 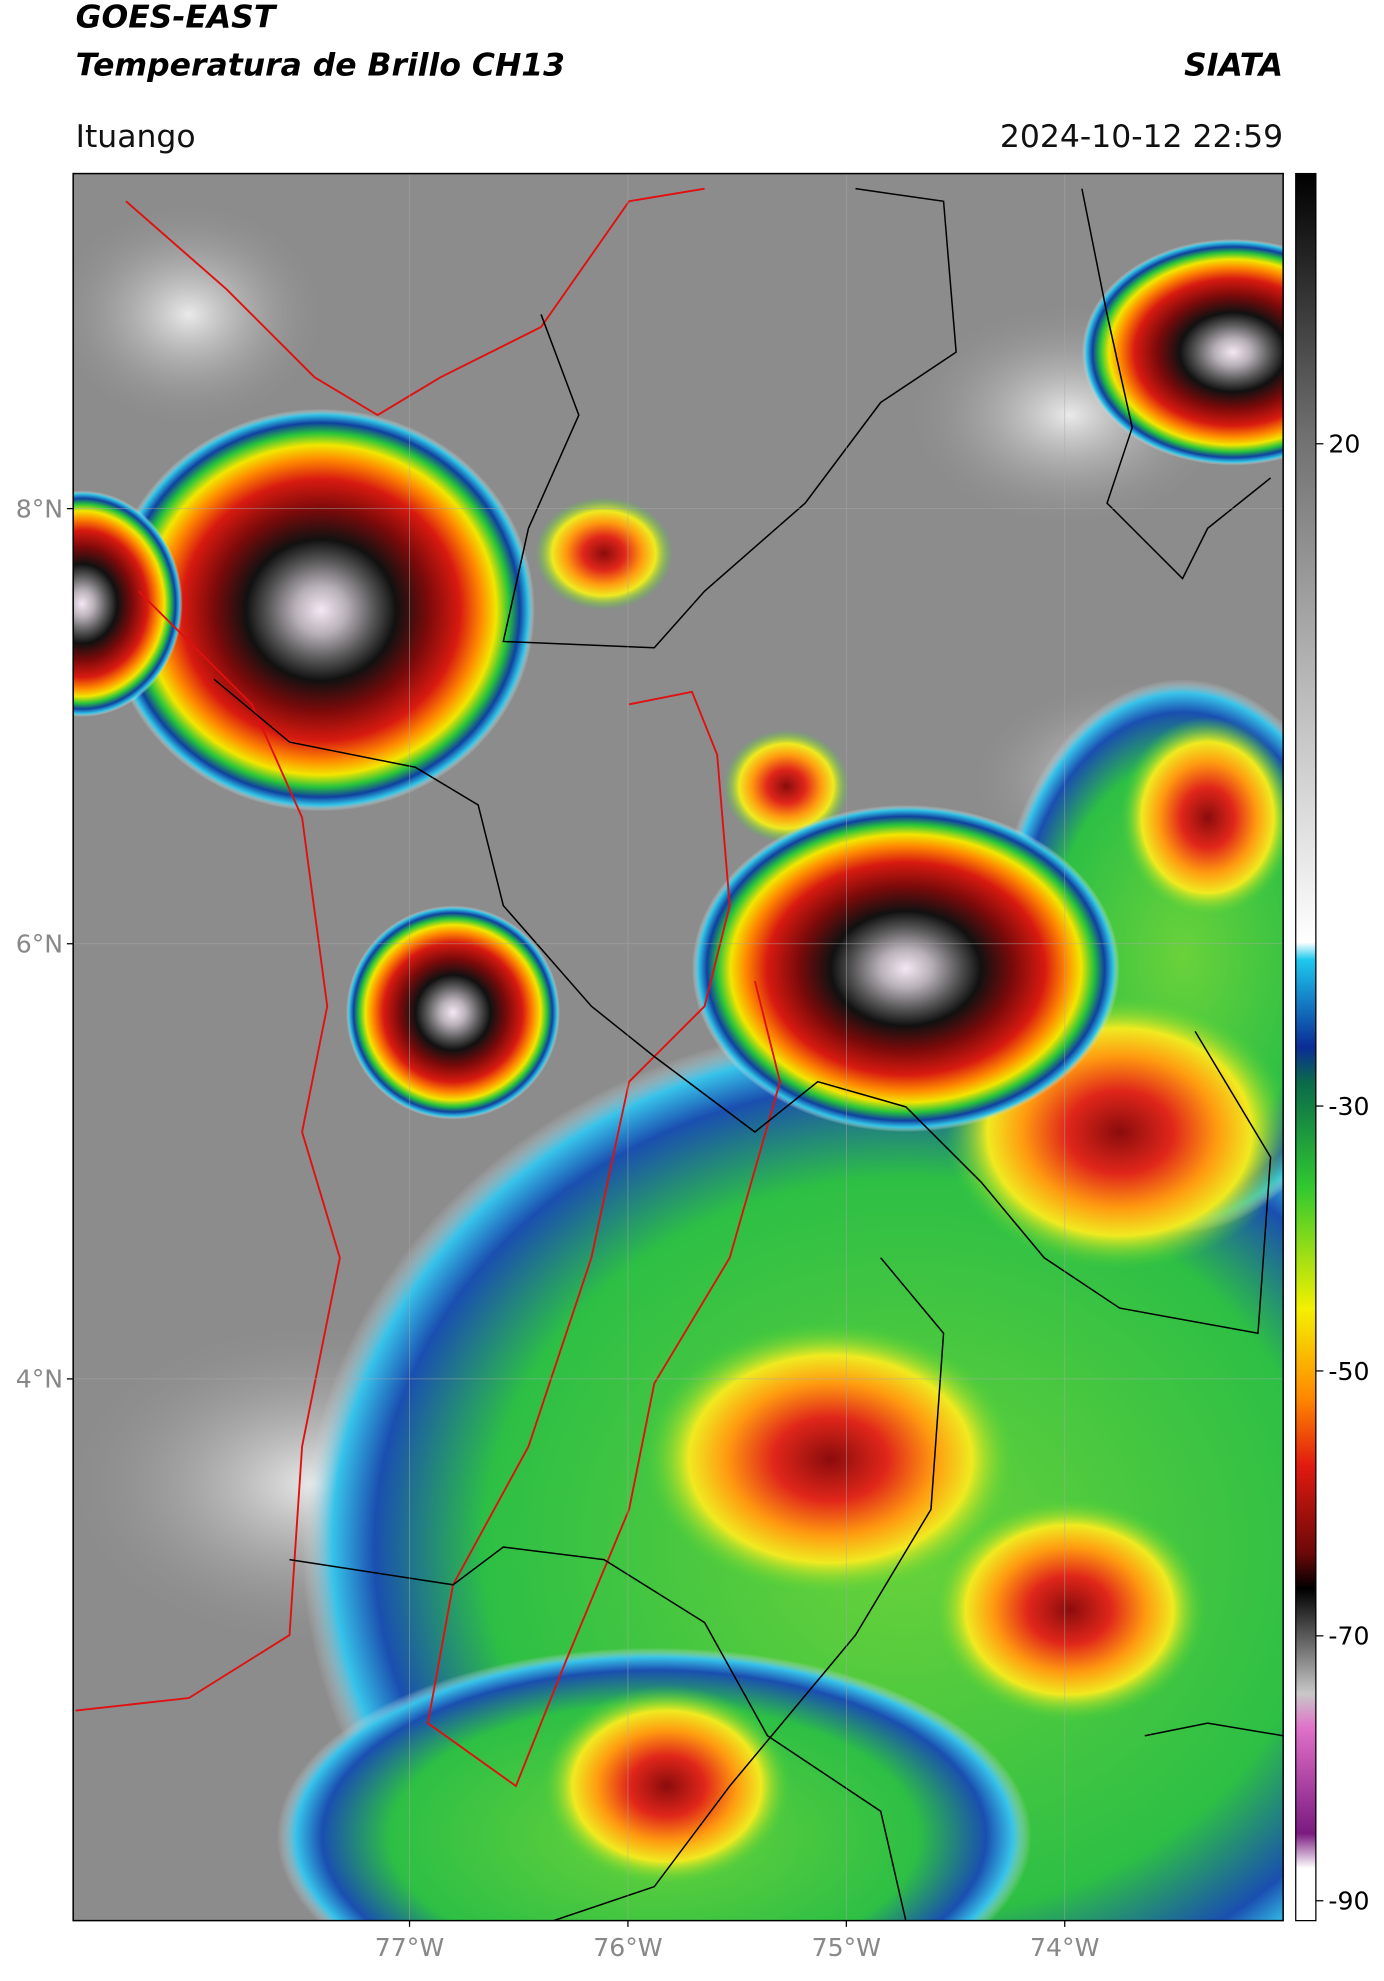 What do you see at coordinates (410, 1947) in the screenshot?
I see `x-tick-label: 77°W` at bounding box center [410, 1947].